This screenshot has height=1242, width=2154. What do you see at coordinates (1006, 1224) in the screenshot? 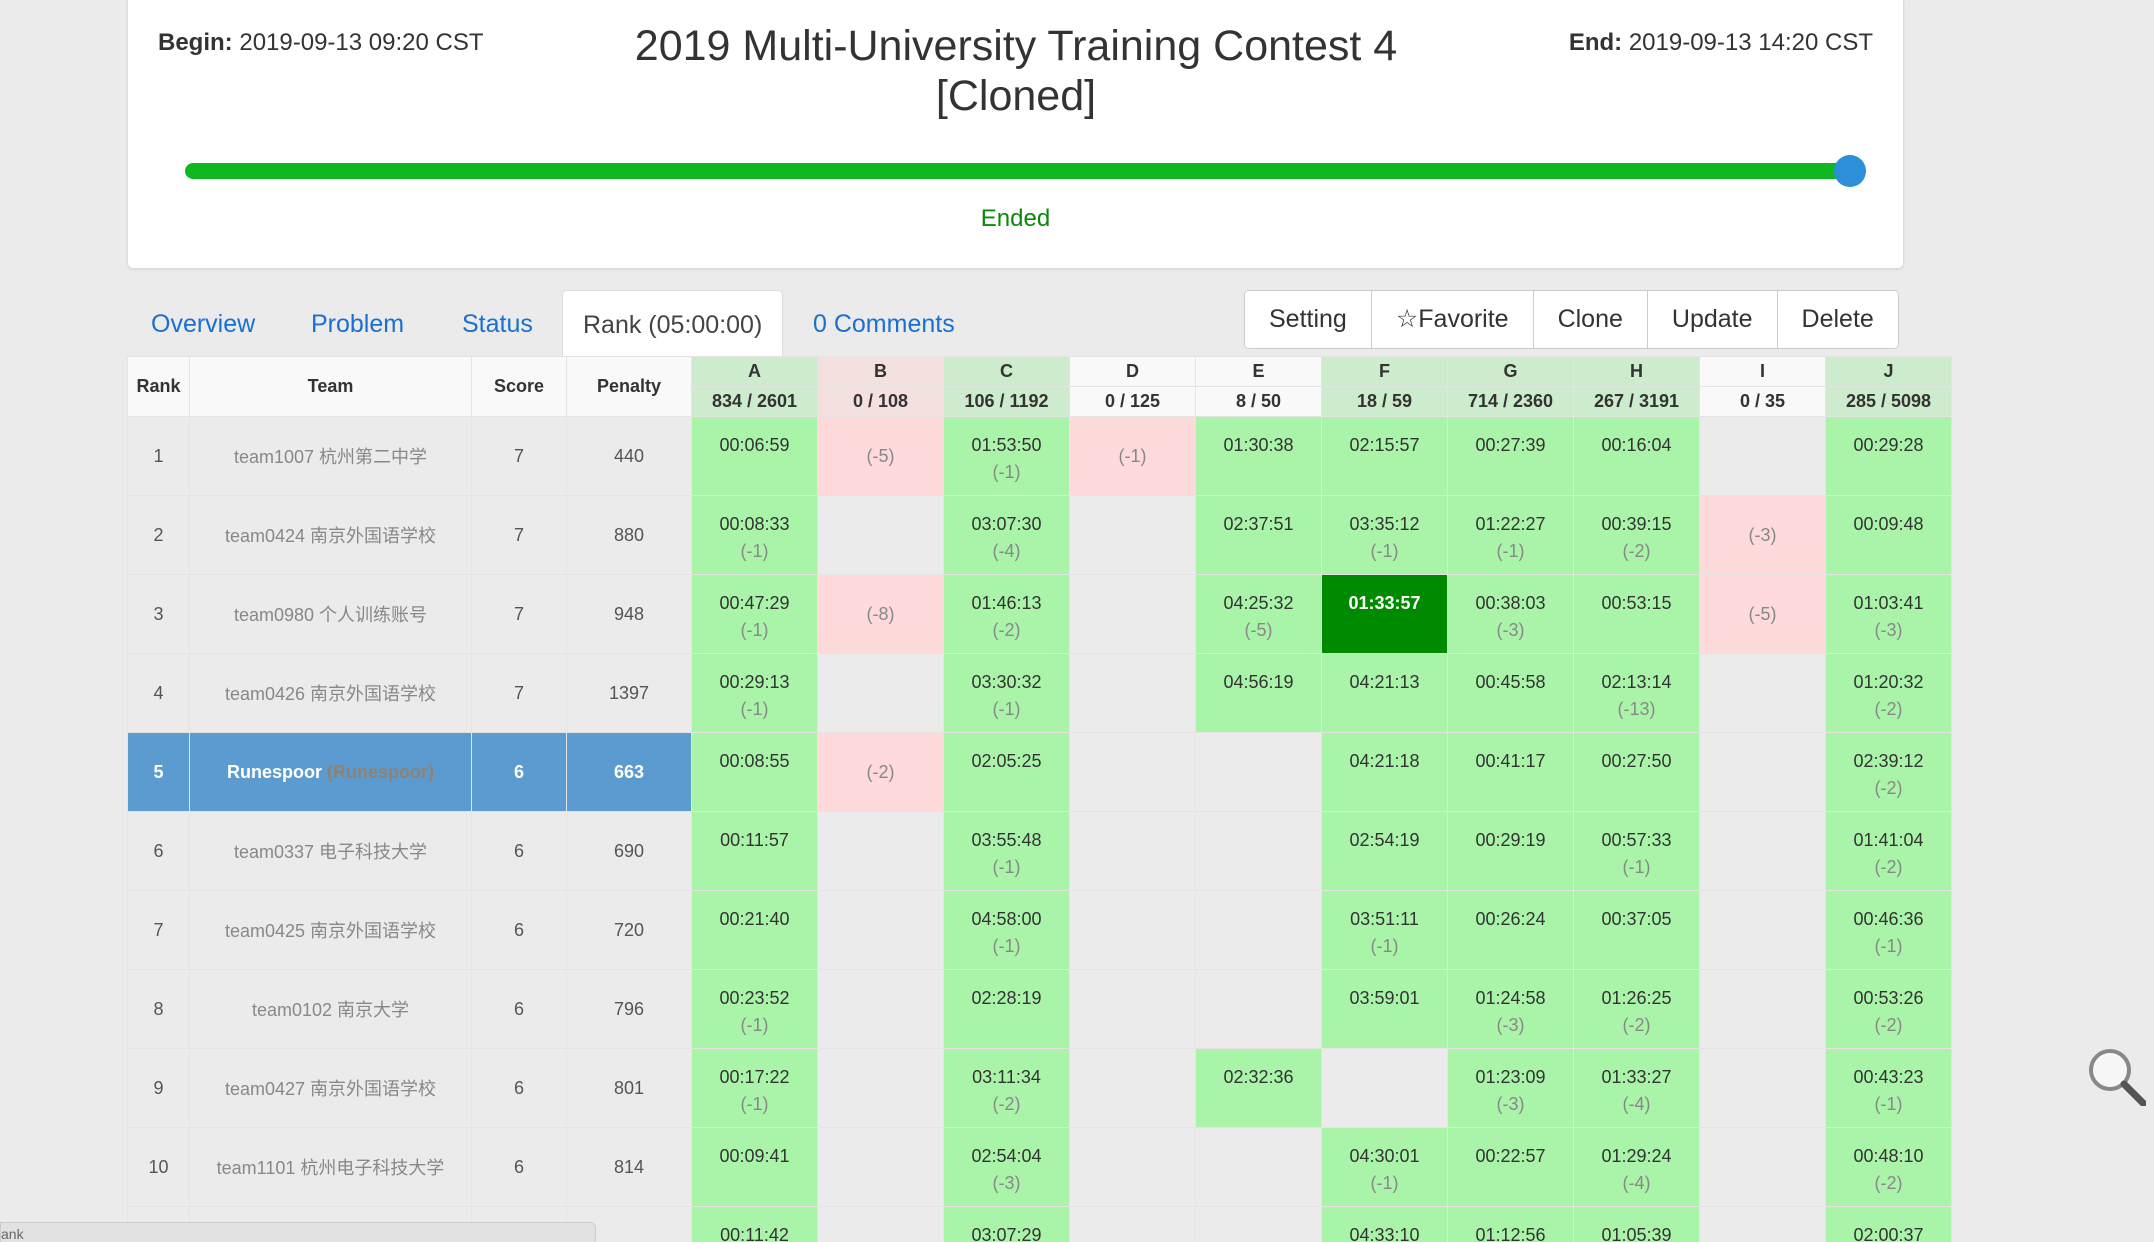
I see `problem-cell-C: 03:07:29` at bounding box center [1006, 1224].